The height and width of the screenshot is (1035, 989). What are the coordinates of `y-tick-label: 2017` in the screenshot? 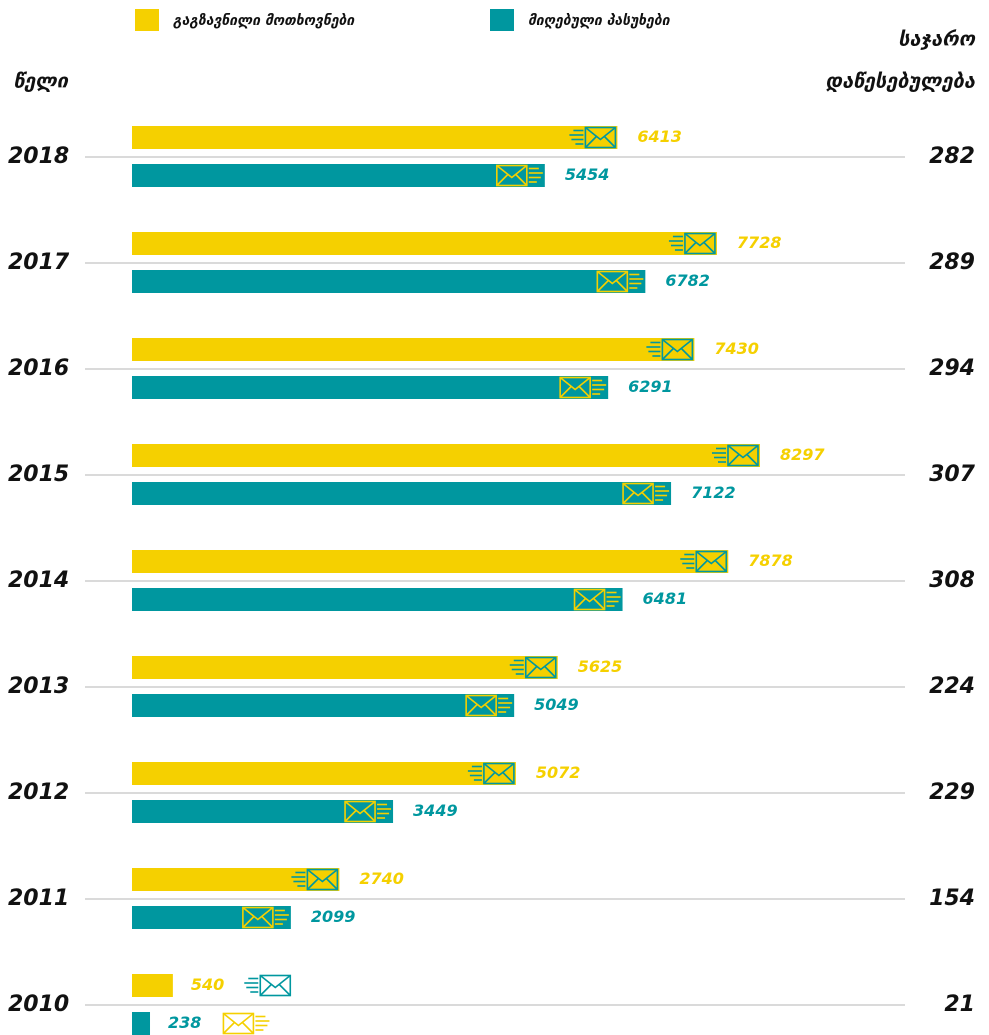 It's located at (39, 262).